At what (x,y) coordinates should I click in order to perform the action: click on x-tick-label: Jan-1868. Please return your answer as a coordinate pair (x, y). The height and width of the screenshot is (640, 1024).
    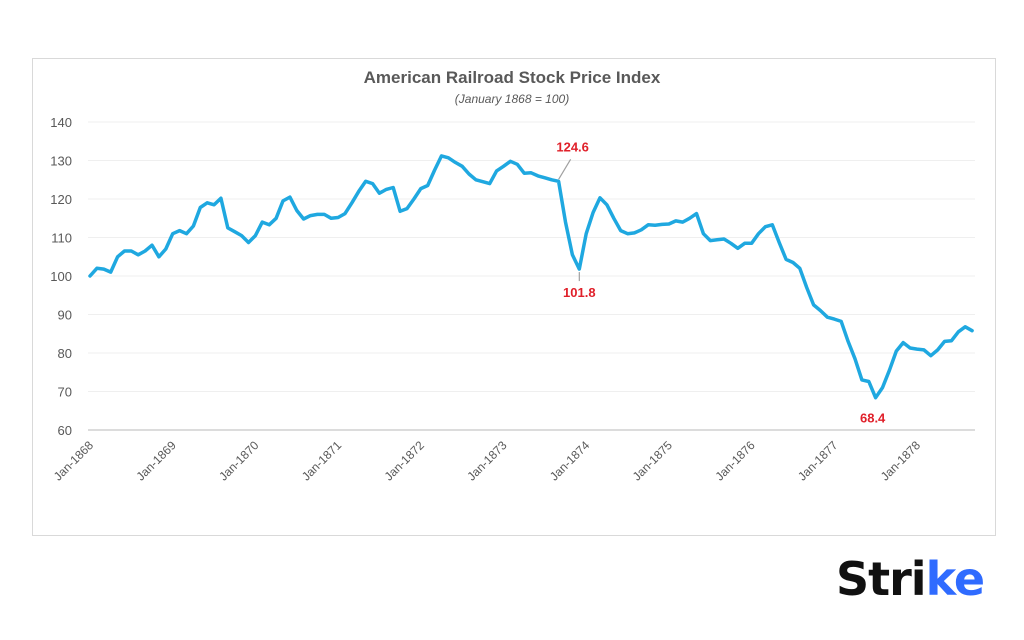
    Looking at the image, I should click on (74, 461).